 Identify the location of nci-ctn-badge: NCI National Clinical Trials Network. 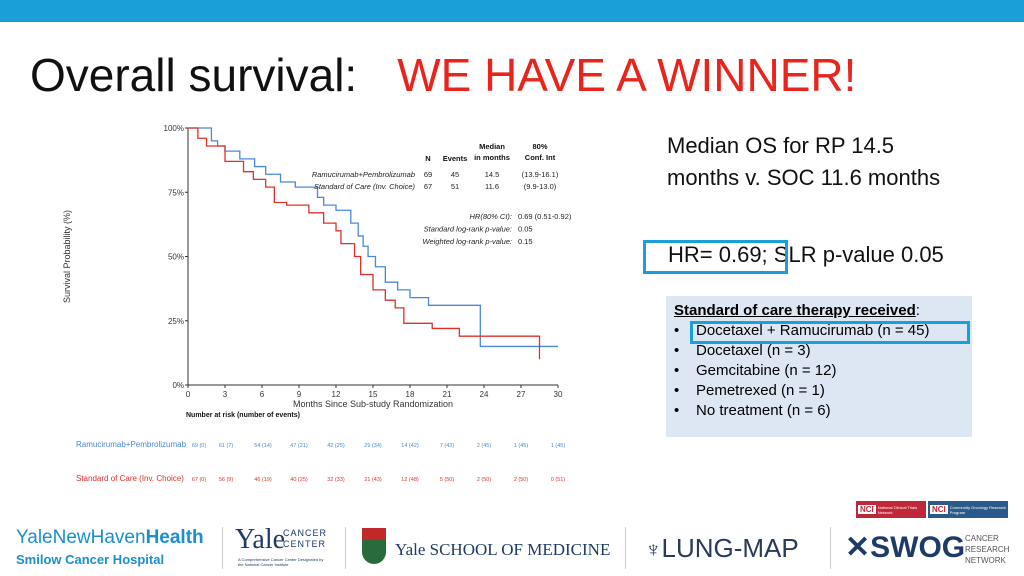
(891, 509).